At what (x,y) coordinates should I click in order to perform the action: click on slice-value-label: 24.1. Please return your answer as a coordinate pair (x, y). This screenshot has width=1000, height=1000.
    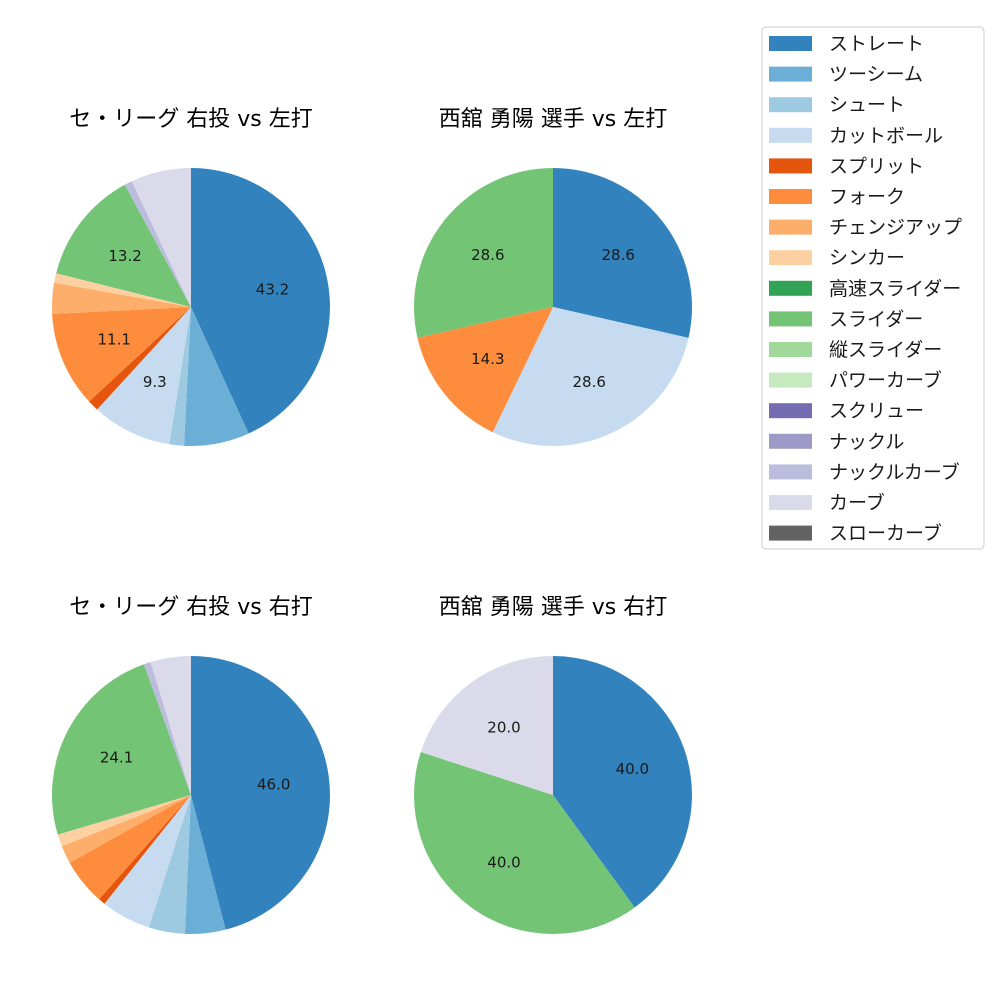
    Looking at the image, I should click on (116, 757).